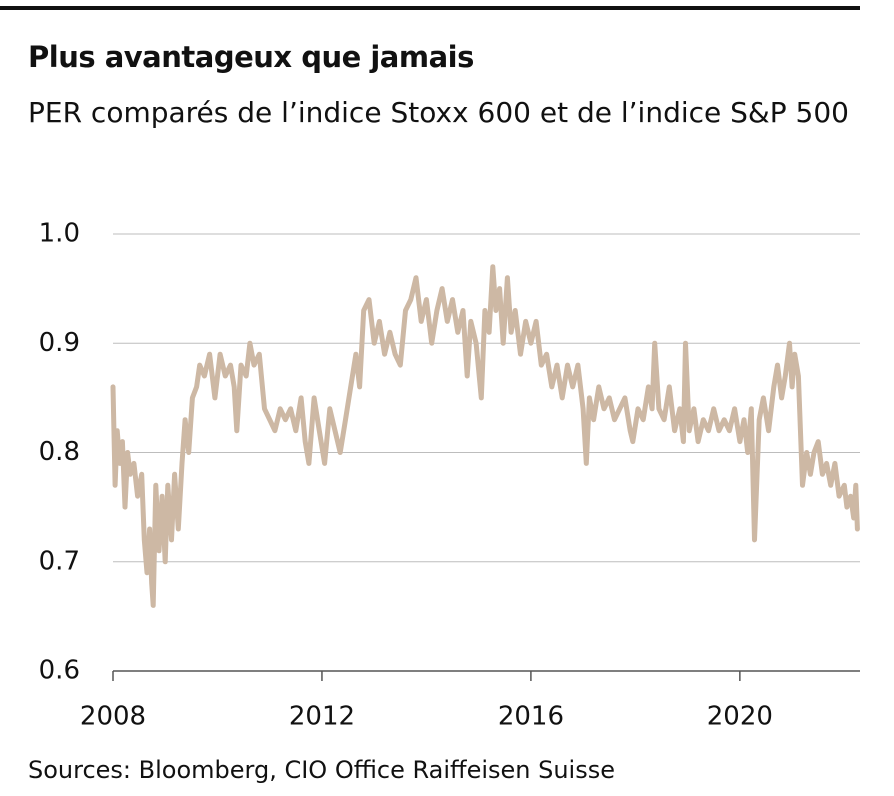  What do you see at coordinates (59, 343) in the screenshot?
I see `y-tick-label: 0.9` at bounding box center [59, 343].